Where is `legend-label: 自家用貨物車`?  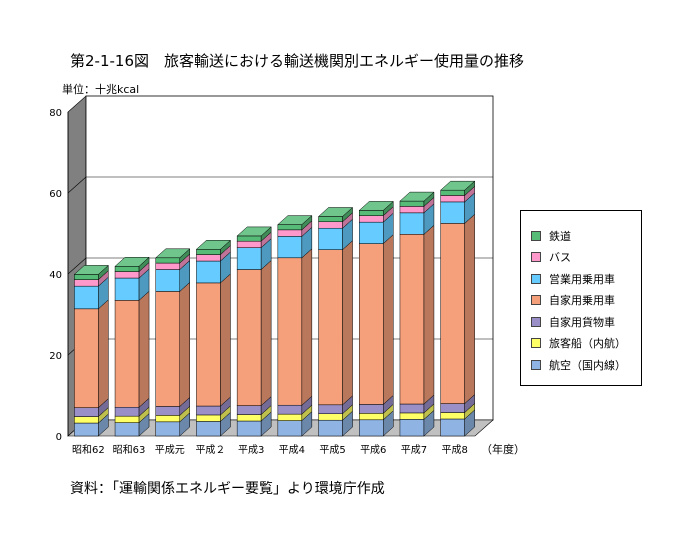 legend-label: 自家用貨物車 is located at coordinates (582, 322).